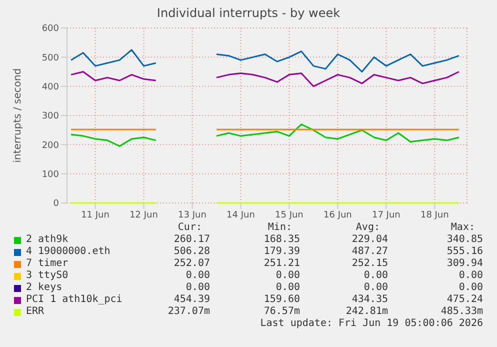  Describe the element at coordinates (370, 299) in the screenshot. I see `text: 434.35` at that location.